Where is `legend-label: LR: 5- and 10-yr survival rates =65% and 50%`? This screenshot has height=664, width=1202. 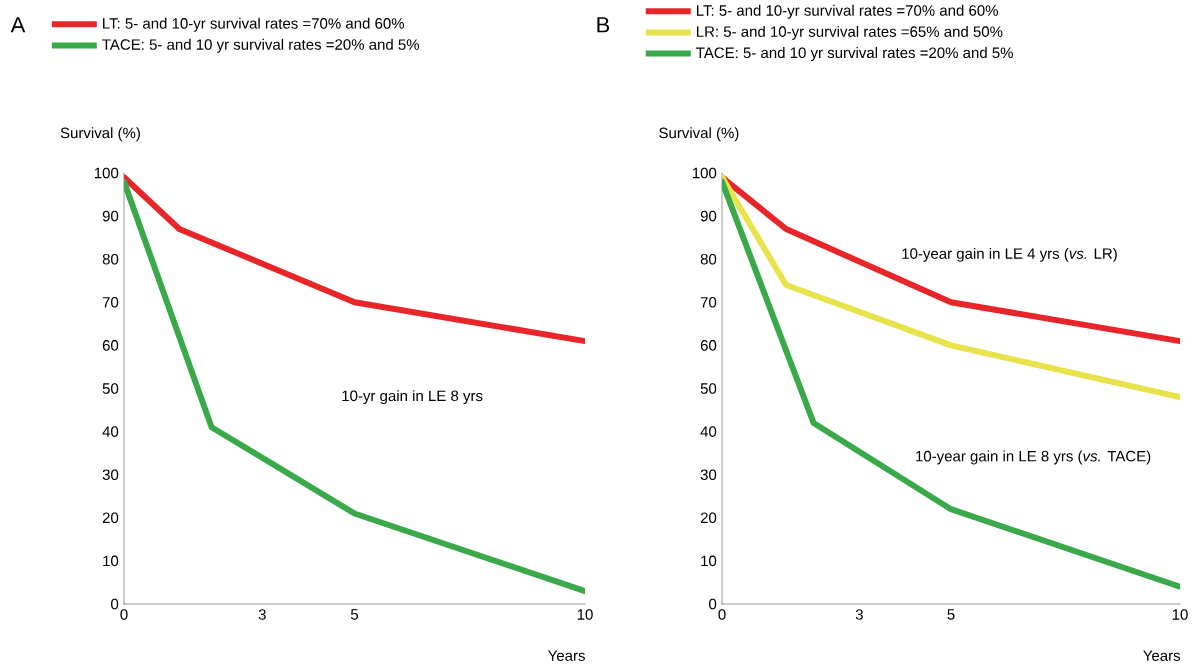
legend-label: LR: 5- and 10-yr survival rates =65% and 50% is located at coordinates (849, 32).